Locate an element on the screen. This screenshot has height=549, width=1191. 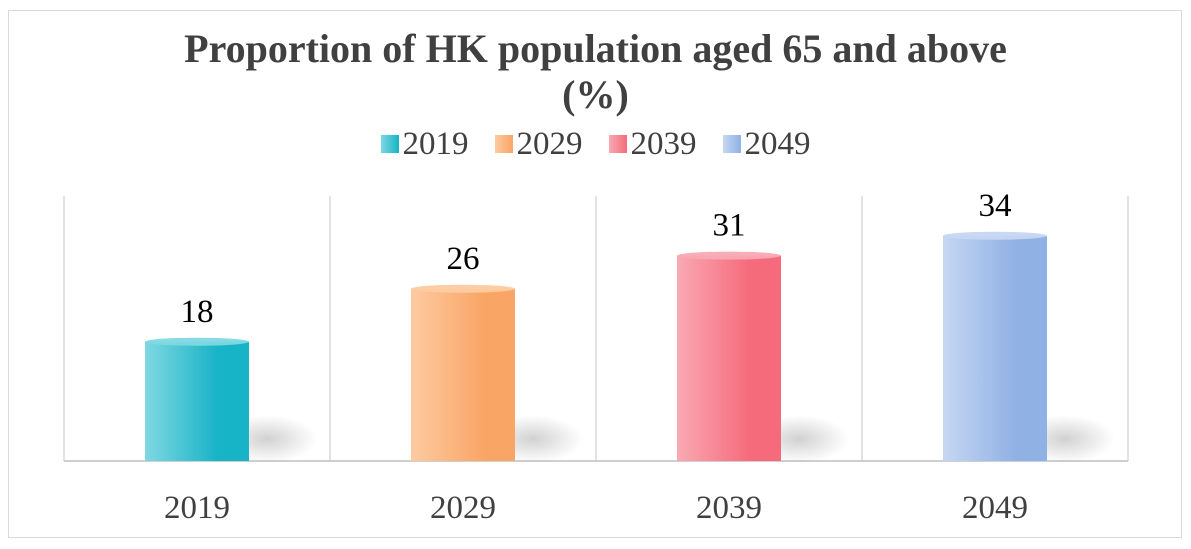
legend-item: 2039 is located at coordinates (652, 144).